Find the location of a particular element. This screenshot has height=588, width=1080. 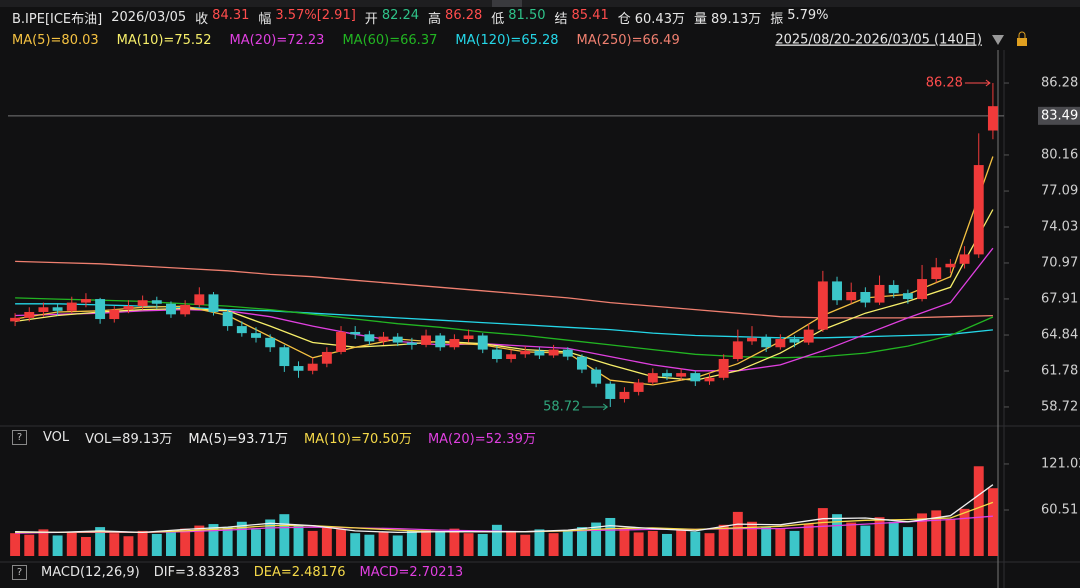

toolbar-tab-active is located at coordinates (507, 3).